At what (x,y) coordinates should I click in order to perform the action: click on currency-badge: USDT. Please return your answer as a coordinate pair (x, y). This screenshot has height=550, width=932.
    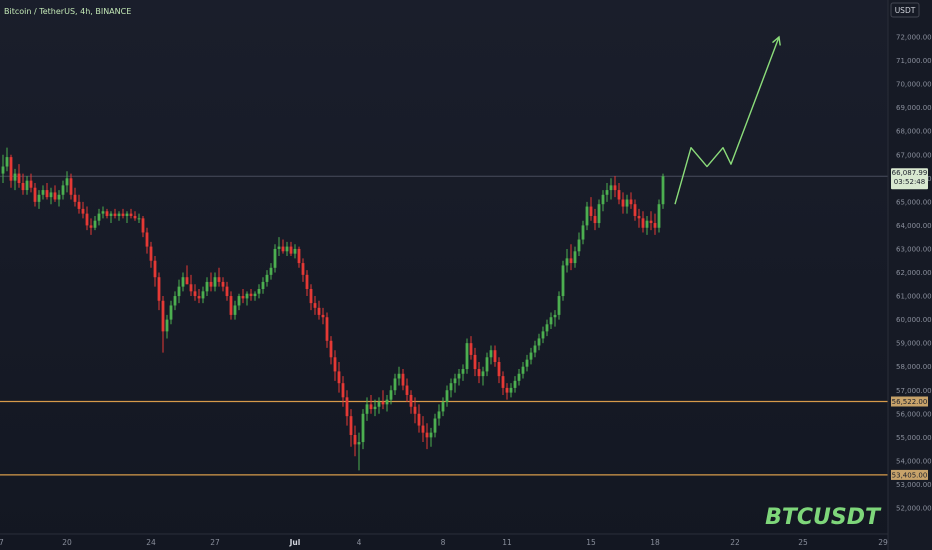
    Looking at the image, I should click on (905, 10).